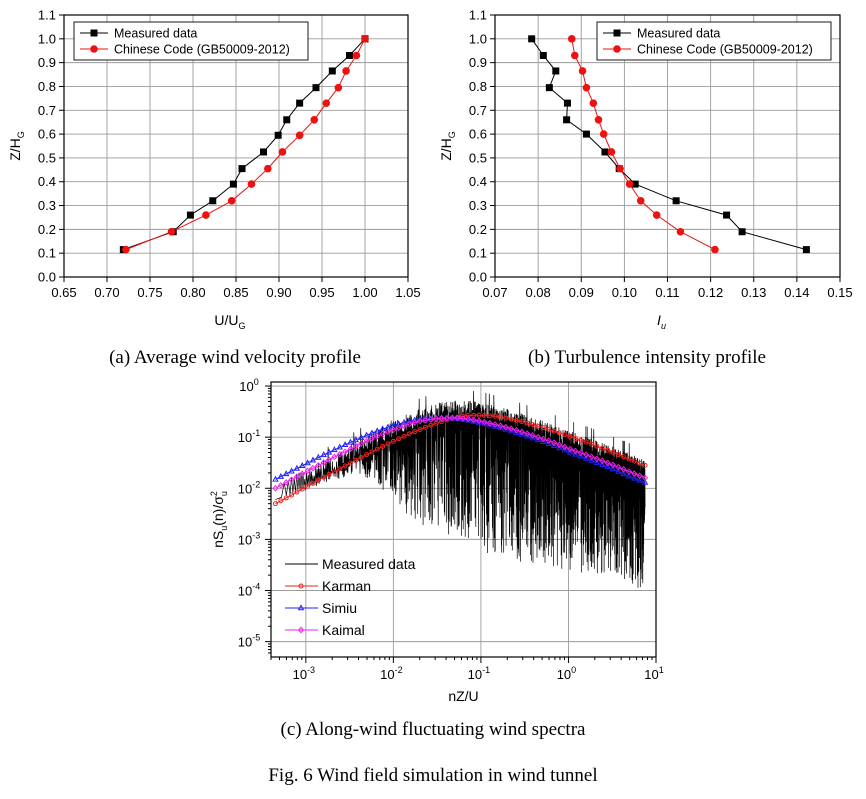  Describe the element at coordinates (236, 146) in the screenshot. I see `plot-frame` at that location.